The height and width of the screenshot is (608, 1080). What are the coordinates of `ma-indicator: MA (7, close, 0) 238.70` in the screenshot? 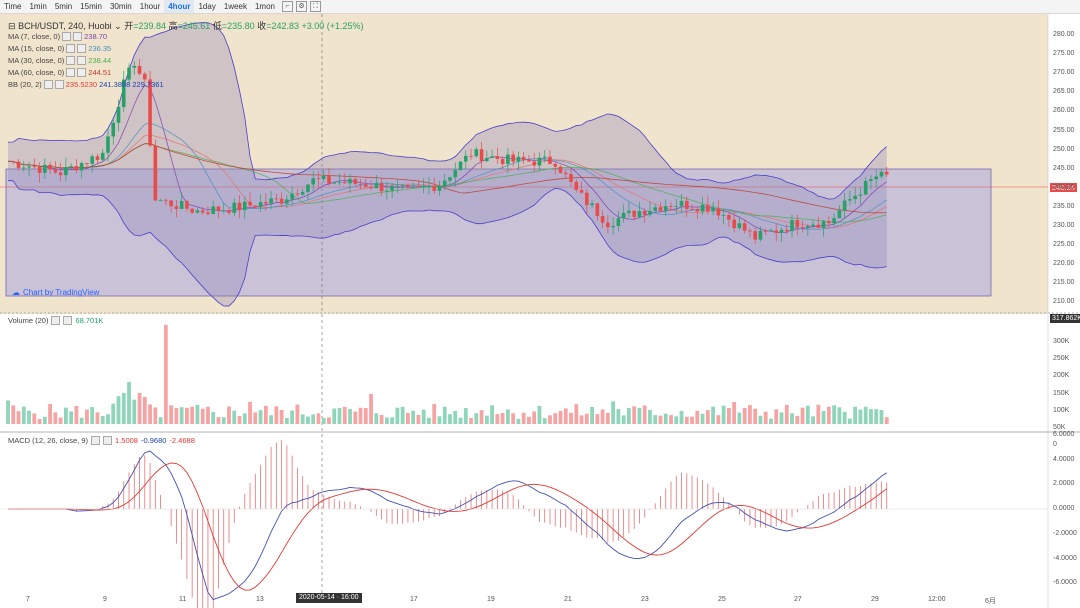 It's located at (57, 36).